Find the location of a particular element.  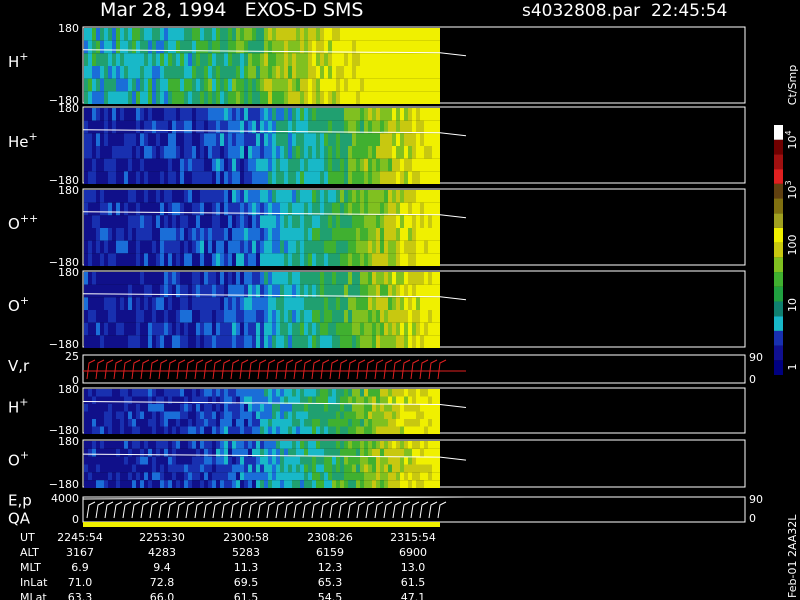

row-value: 3167 is located at coordinates (80, 552).